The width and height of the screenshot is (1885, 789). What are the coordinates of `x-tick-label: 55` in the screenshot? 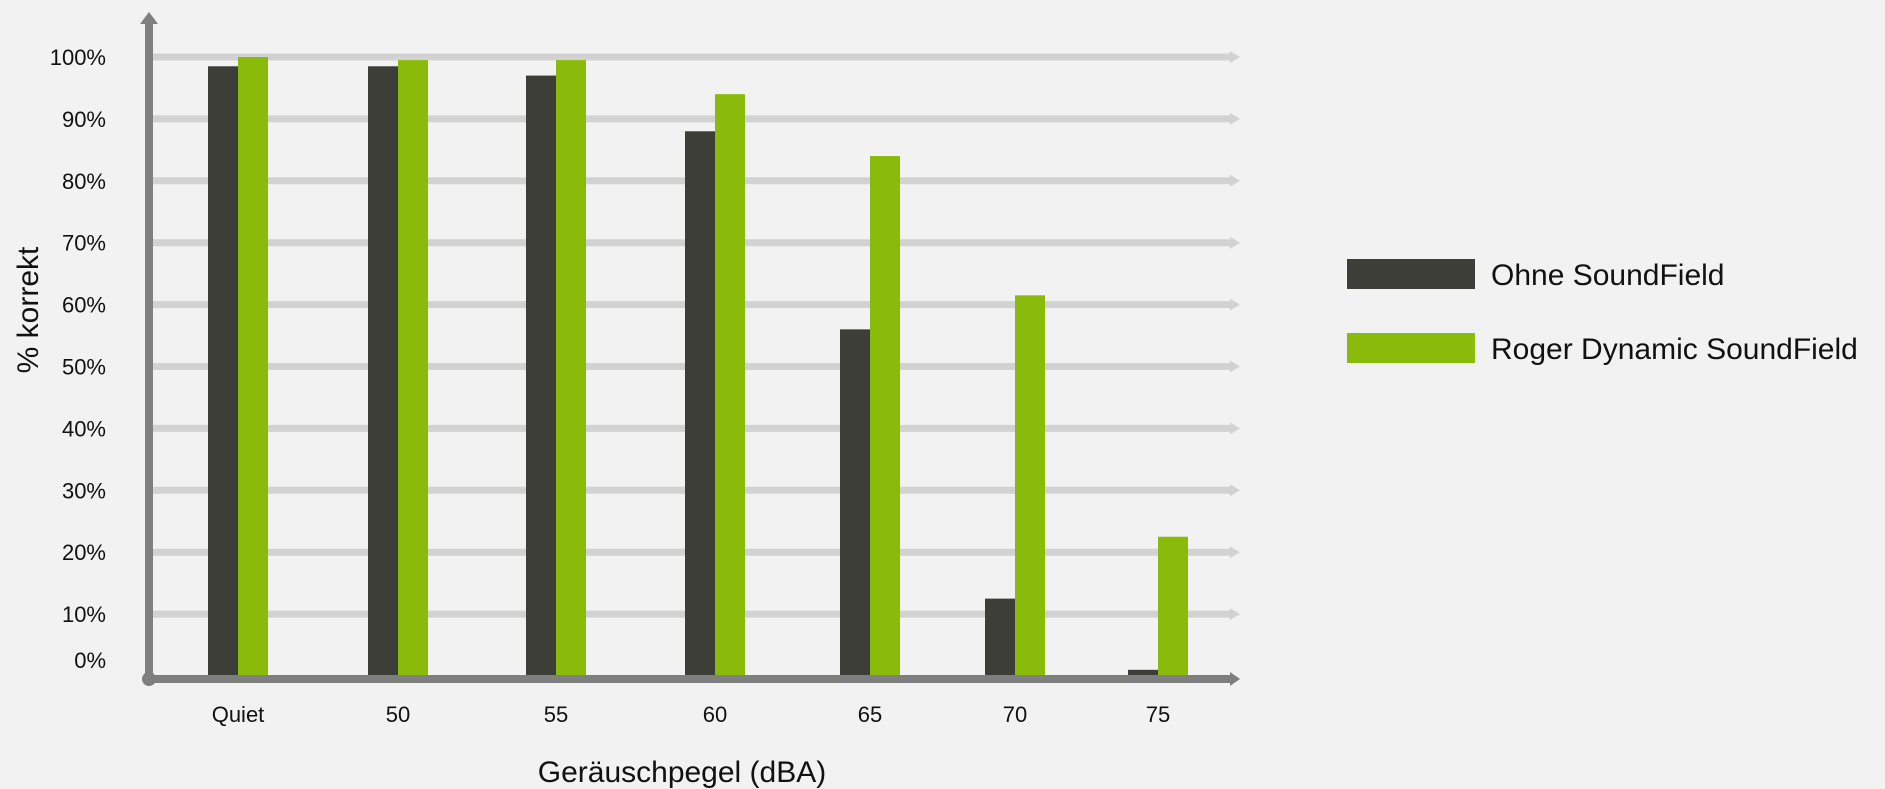 It's located at (556, 714).